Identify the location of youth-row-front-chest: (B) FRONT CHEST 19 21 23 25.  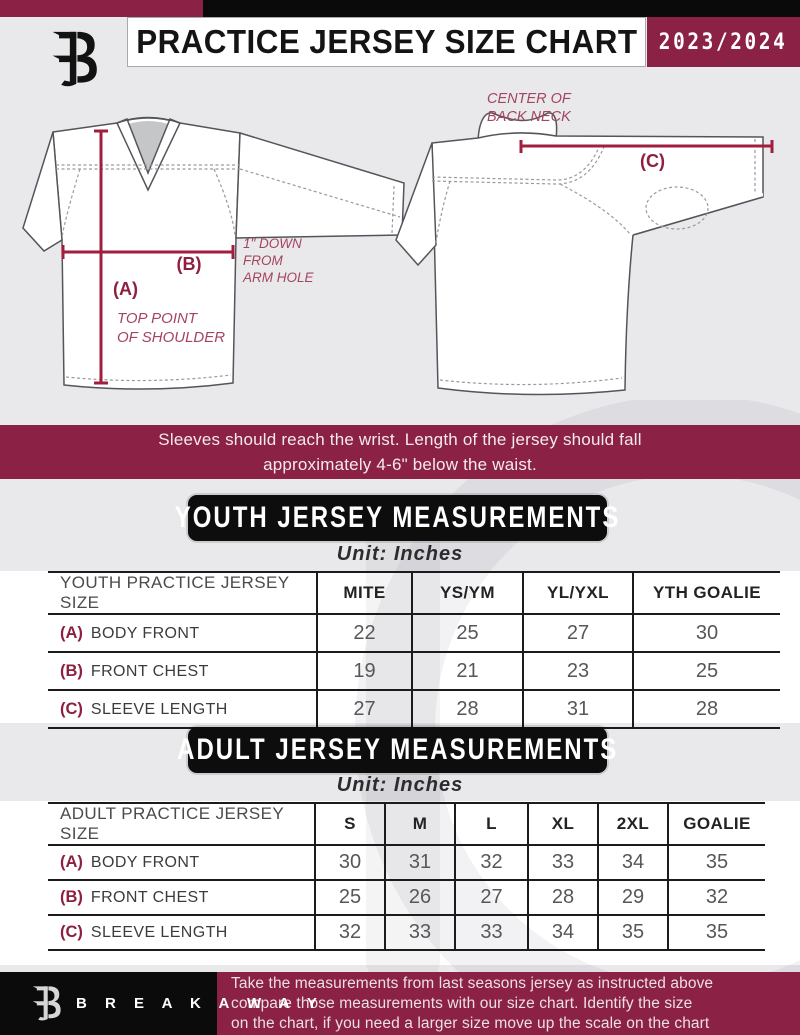
(414, 671).